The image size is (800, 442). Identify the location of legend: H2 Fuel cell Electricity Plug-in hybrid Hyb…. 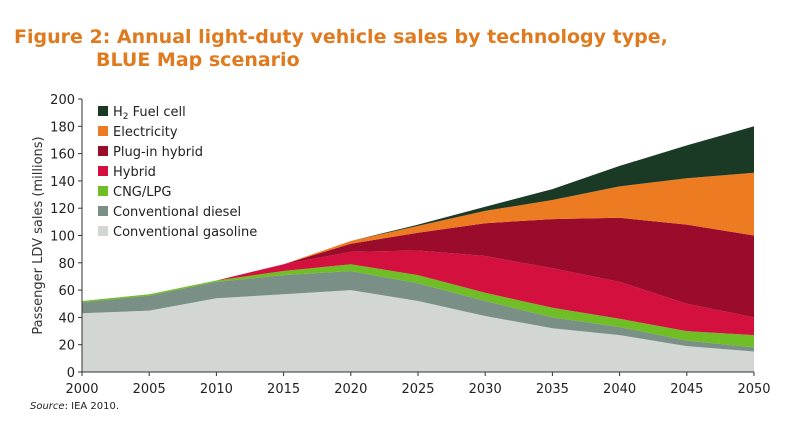
(177, 172).